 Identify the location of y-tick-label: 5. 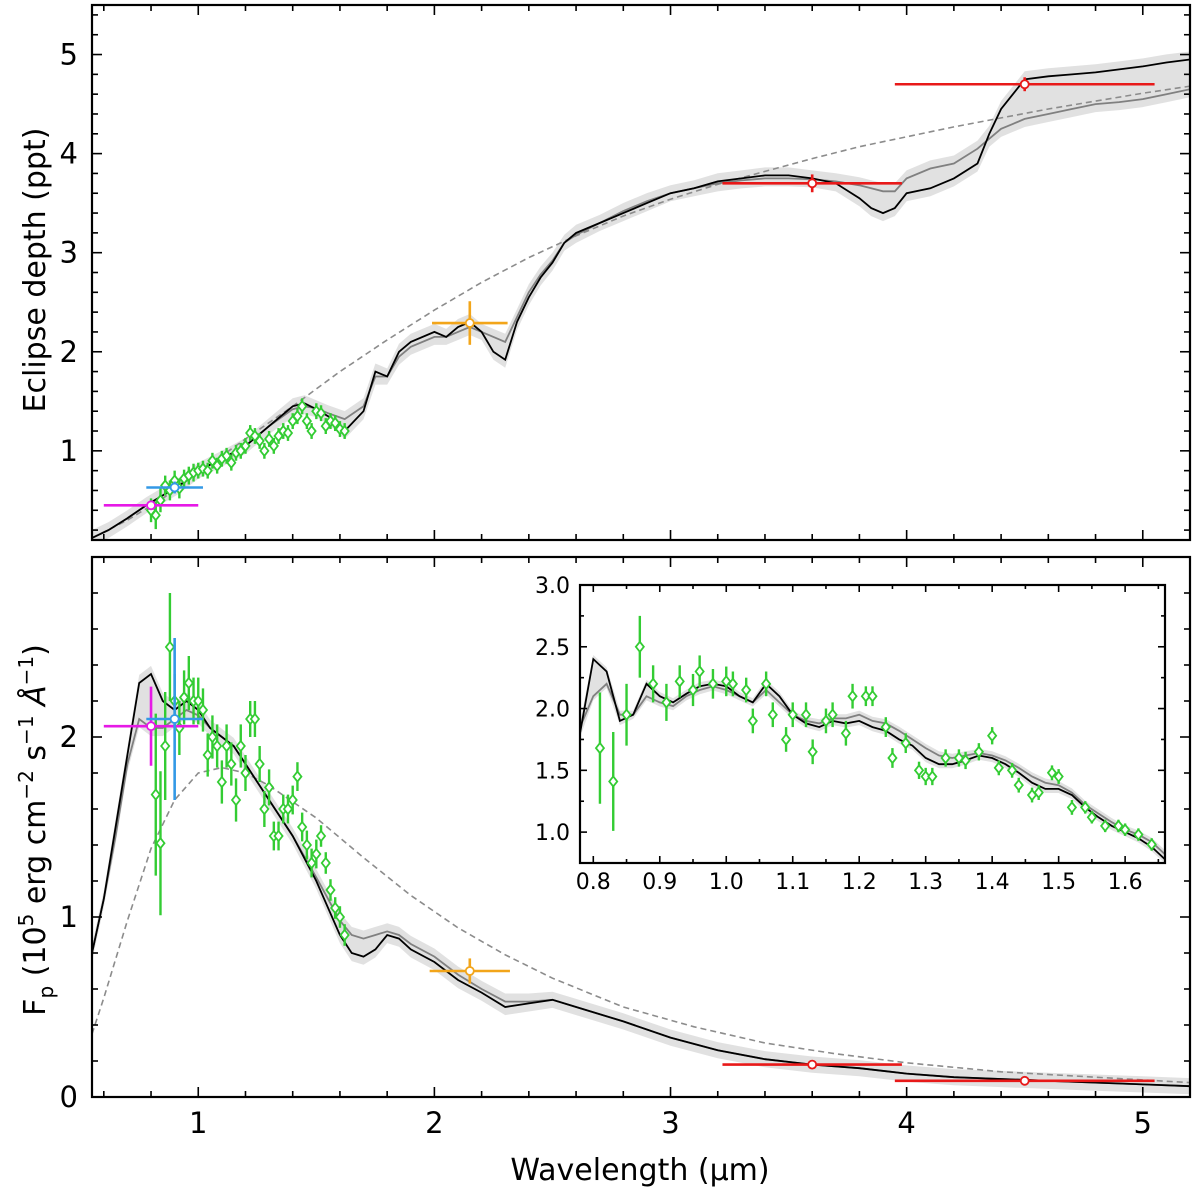
(69, 55).